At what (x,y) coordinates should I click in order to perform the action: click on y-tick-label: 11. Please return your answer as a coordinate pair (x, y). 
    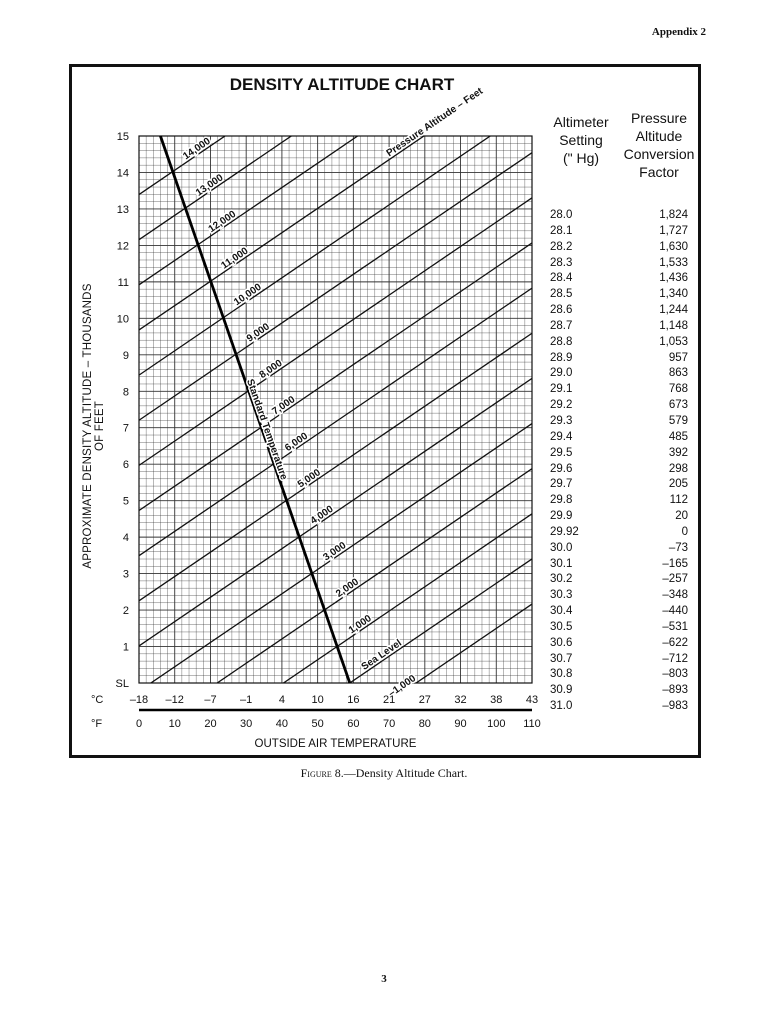
    Looking at the image, I should click on (123, 283).